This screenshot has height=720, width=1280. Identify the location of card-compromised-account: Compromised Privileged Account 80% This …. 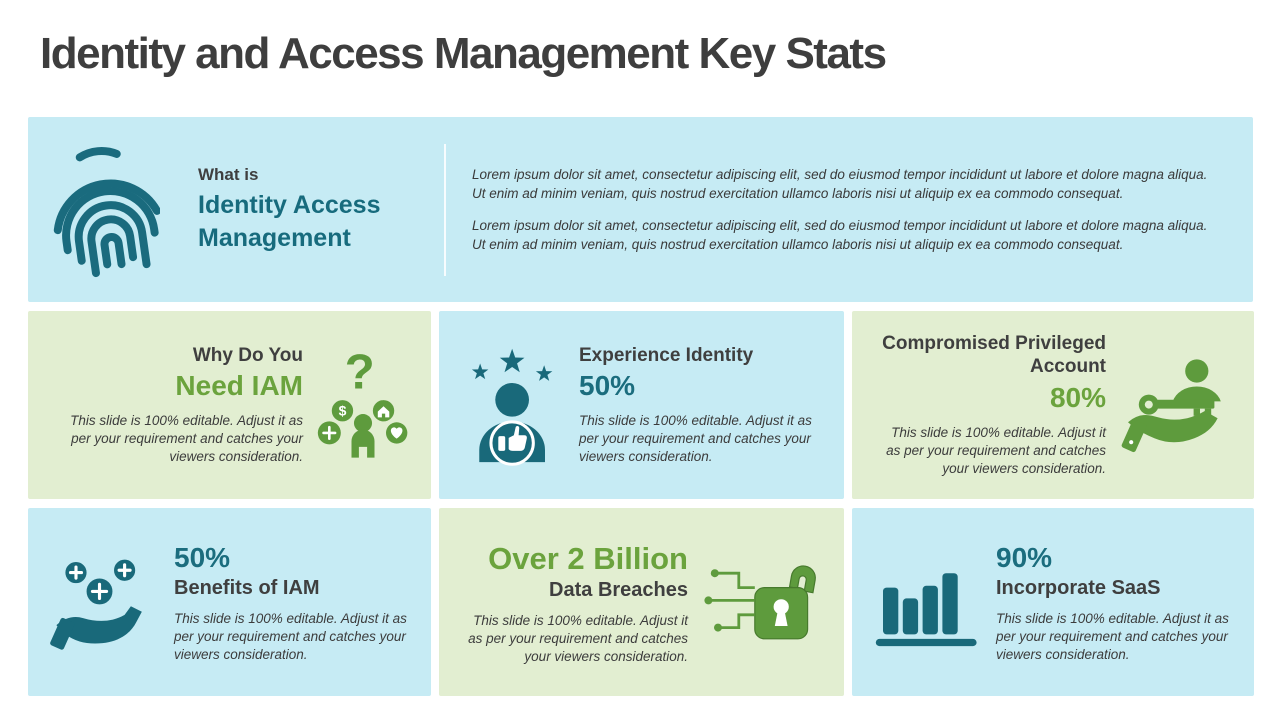
(1053, 405).